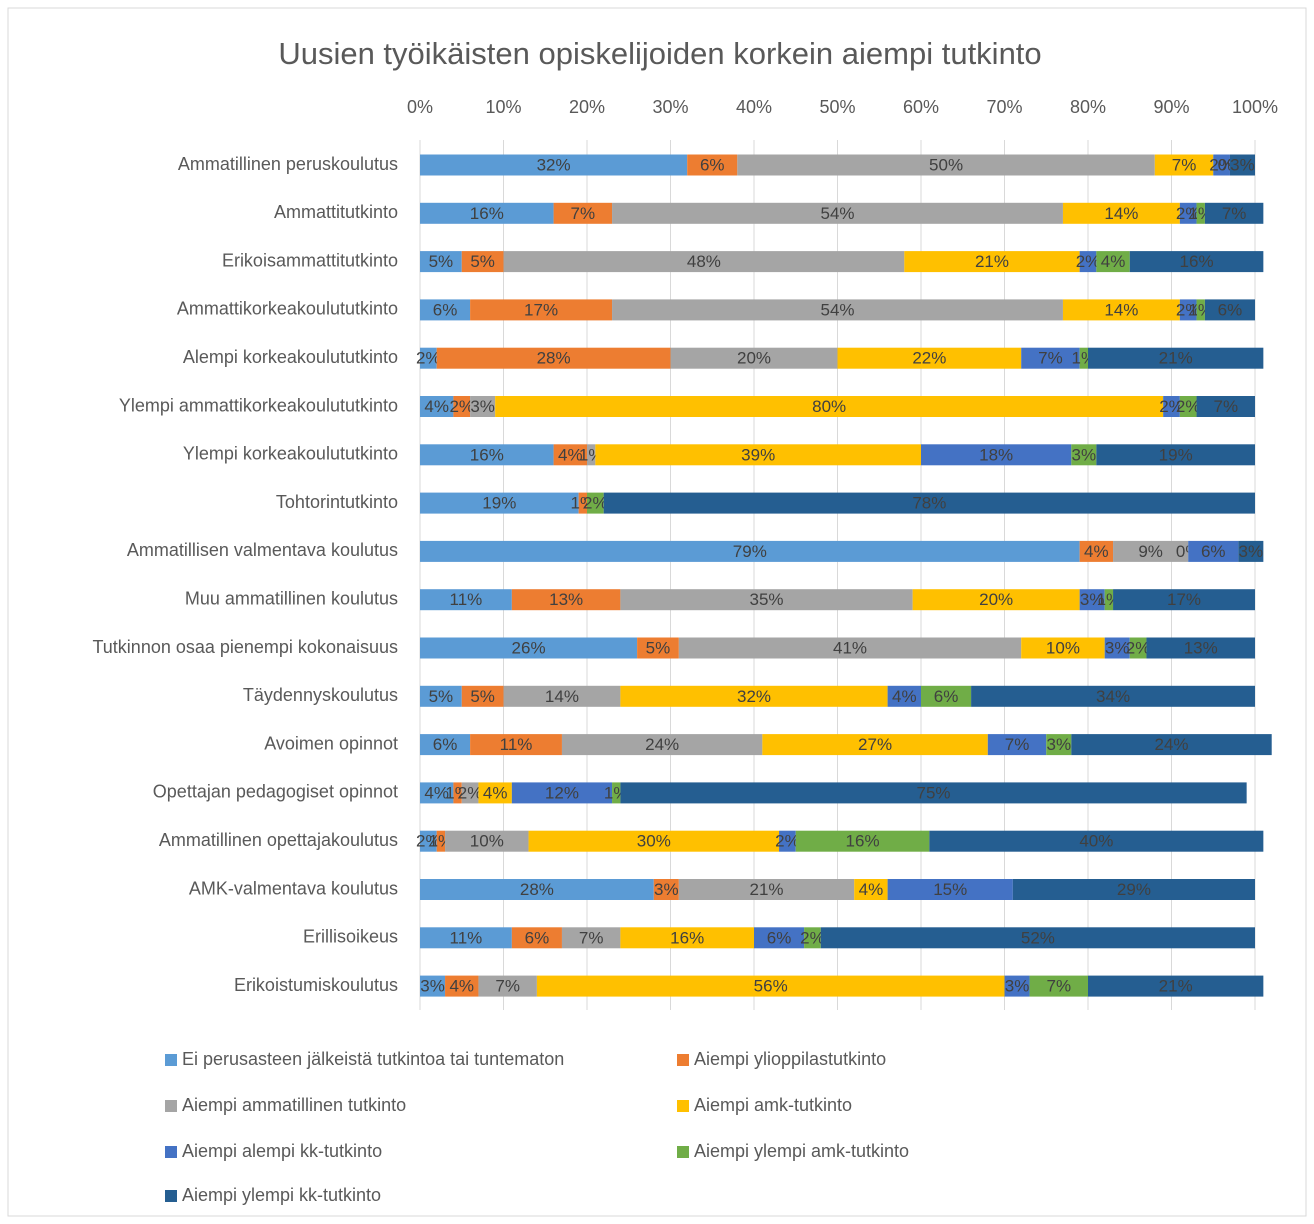  I want to click on data-label: 11%, so click(516, 744).